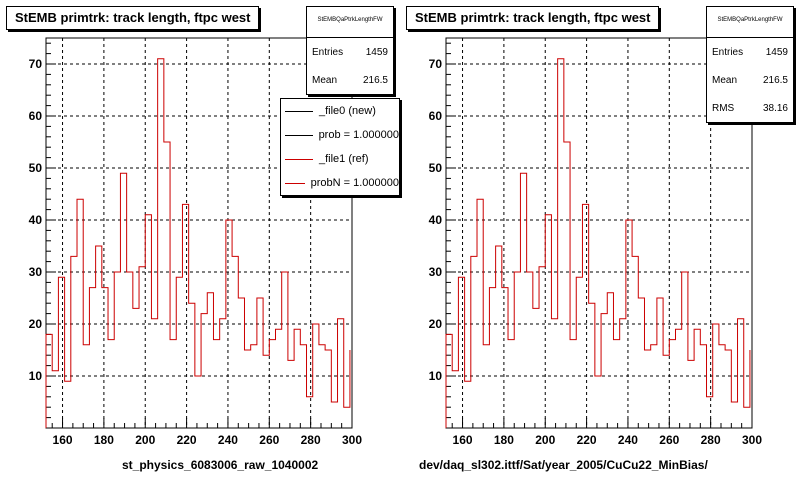 Image resolution: width=800 pixels, height=480 pixels. I want to click on legend-entry: _file1 (ref), so click(340, 159).